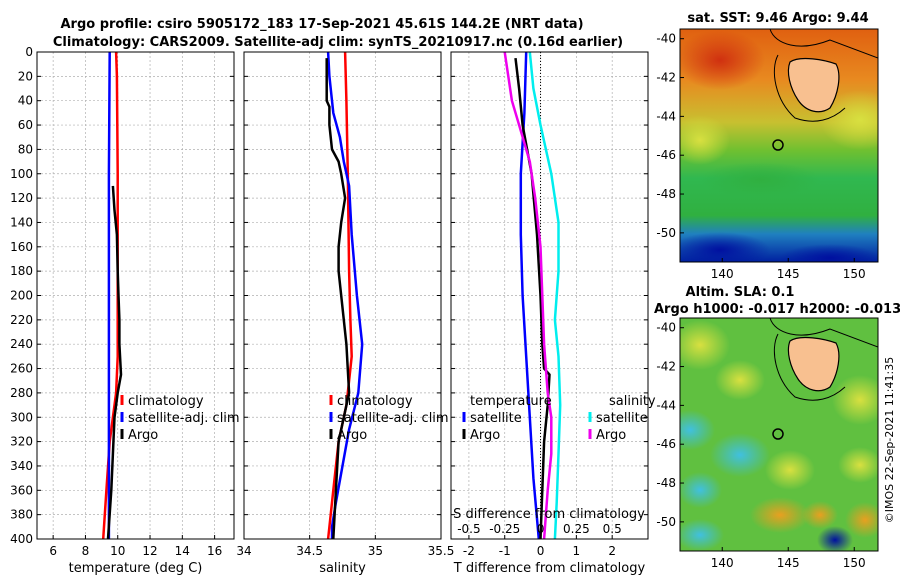  What do you see at coordinates (468, 529) in the screenshot?
I see `salinity-difference-tick-label: -0.5` at bounding box center [468, 529].